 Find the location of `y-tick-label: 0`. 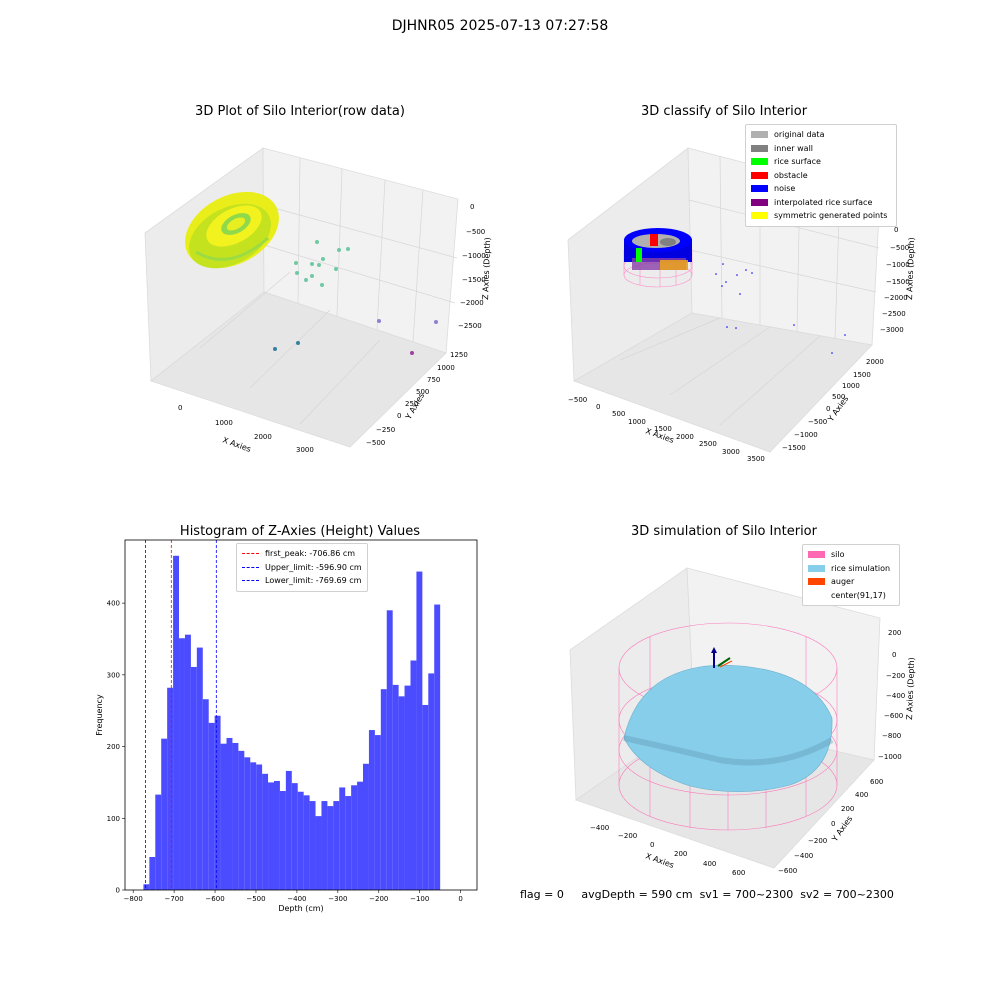

y-tick-label: 0 is located at coordinates (118, 891).